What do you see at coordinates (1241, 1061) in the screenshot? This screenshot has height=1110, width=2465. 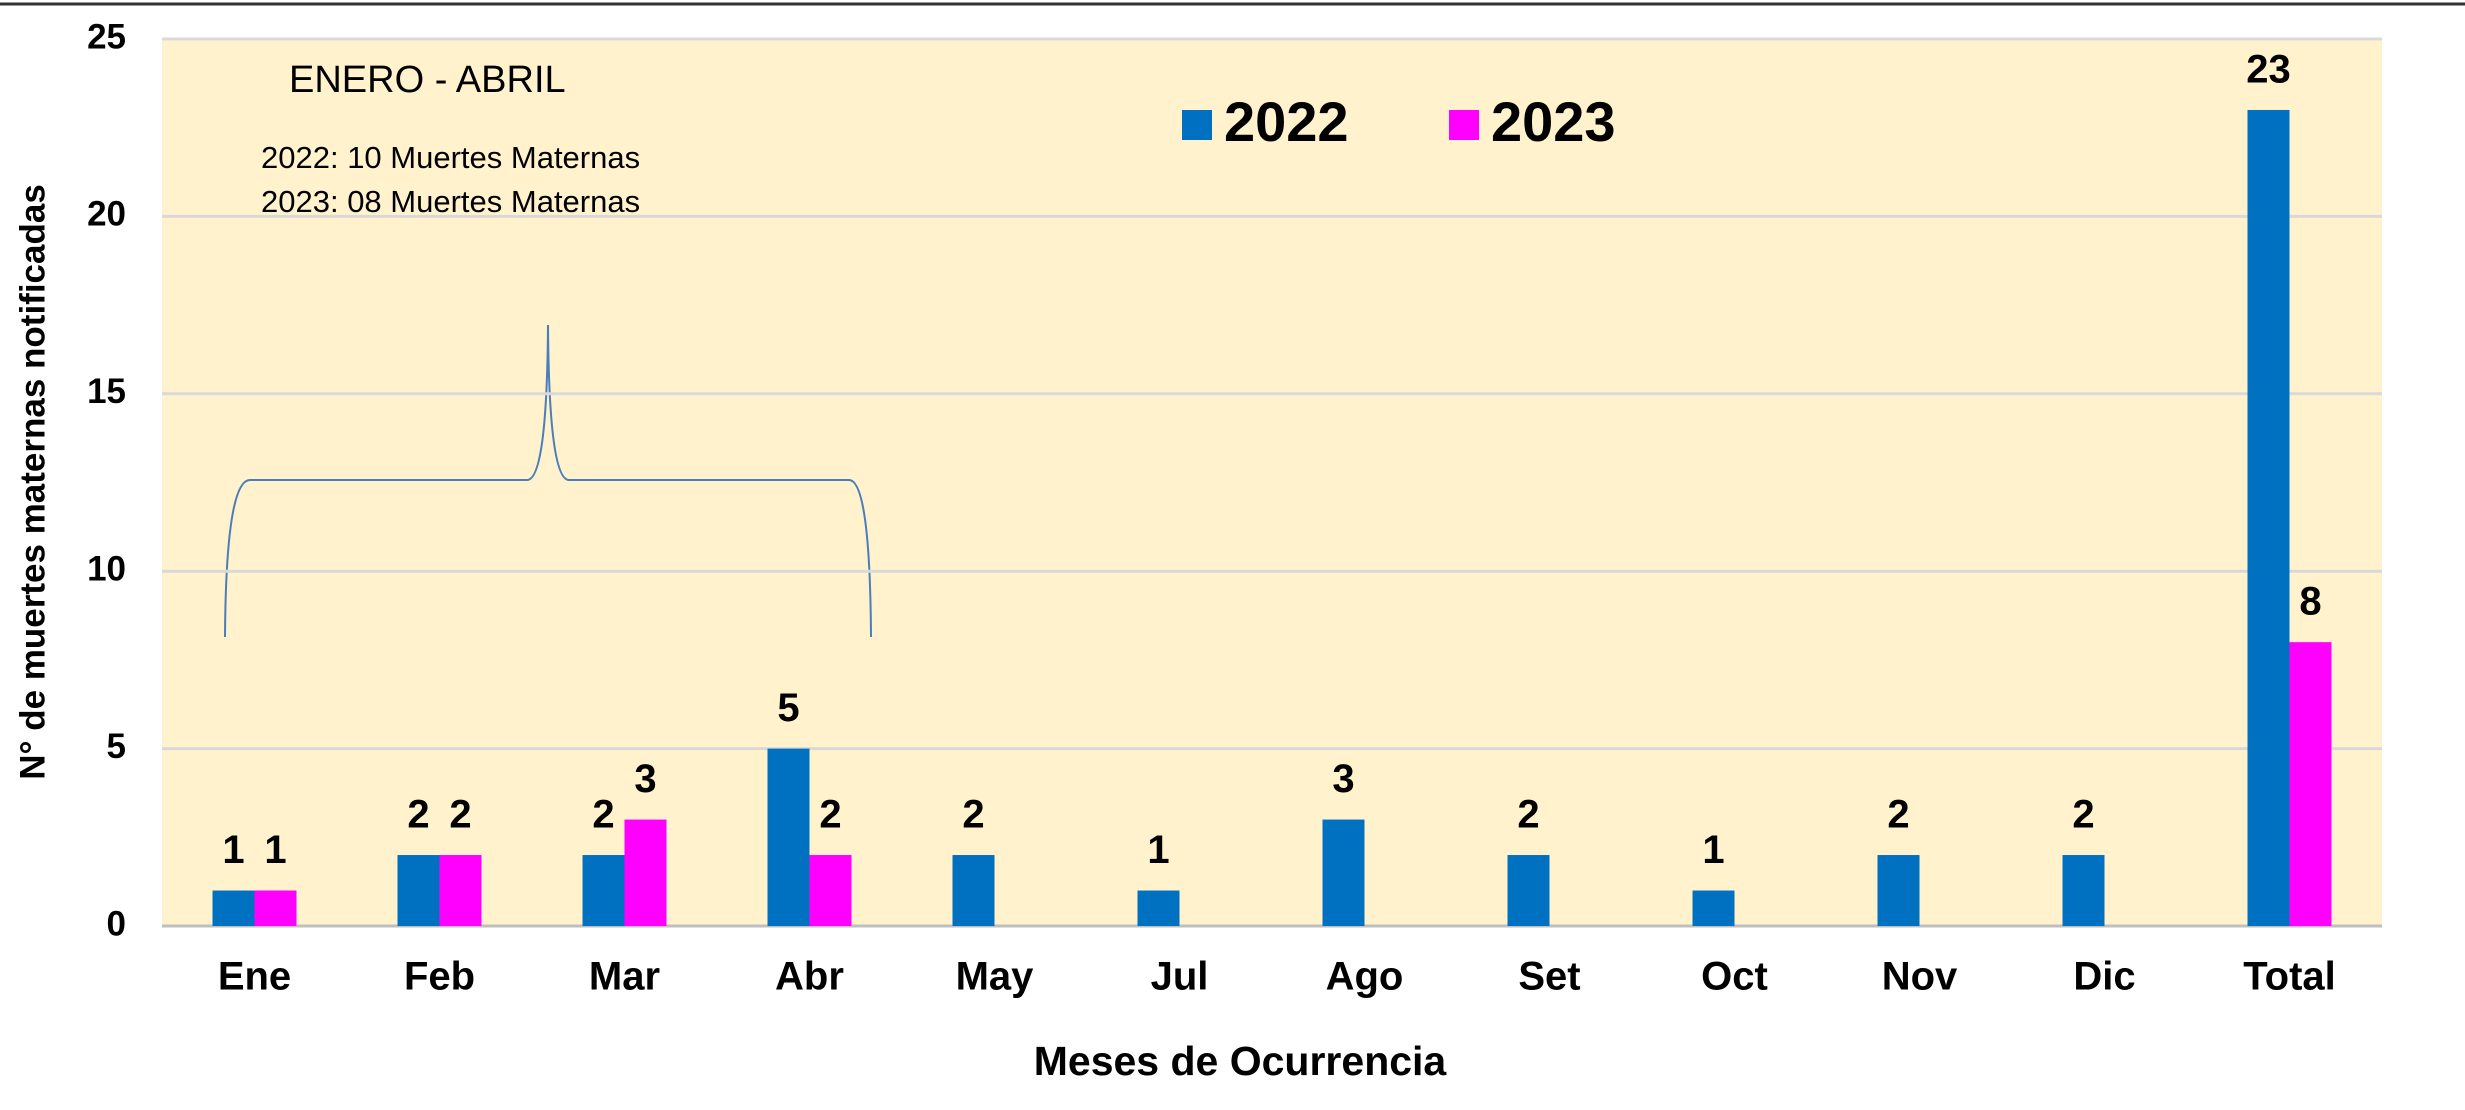 I see `x-axis-label: Meses de Ocurrencia` at bounding box center [1241, 1061].